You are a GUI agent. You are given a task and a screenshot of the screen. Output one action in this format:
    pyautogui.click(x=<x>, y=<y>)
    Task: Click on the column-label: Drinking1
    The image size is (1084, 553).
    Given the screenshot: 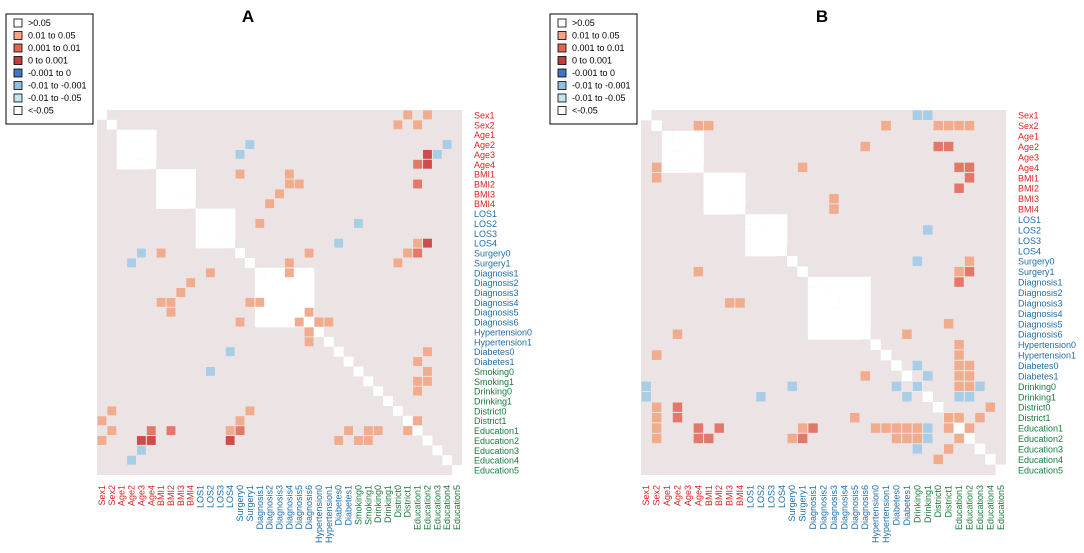 What is the action you would take?
    pyautogui.click(x=928, y=504)
    